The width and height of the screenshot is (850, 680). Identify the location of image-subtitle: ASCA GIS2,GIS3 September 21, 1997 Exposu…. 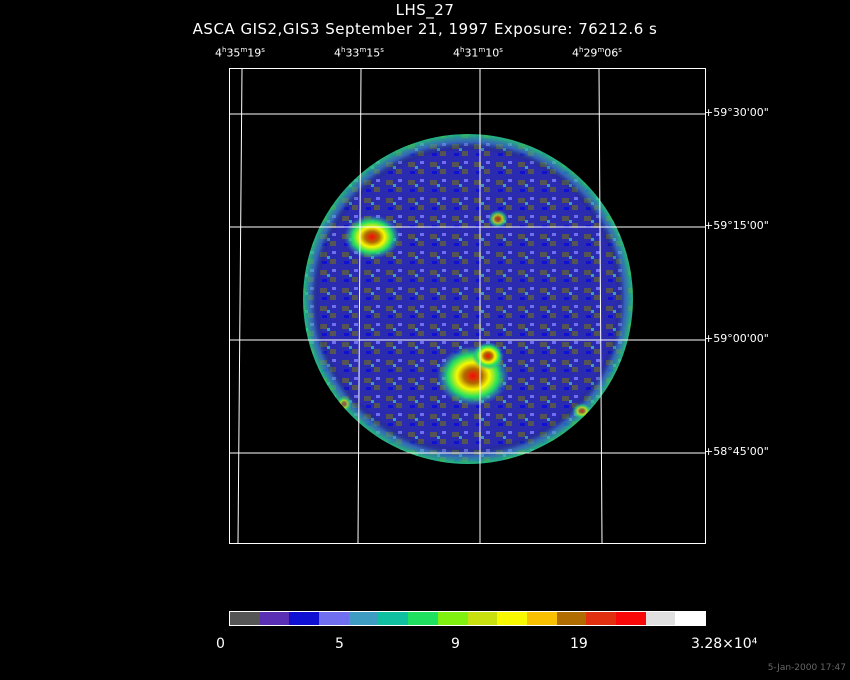
(425, 29).